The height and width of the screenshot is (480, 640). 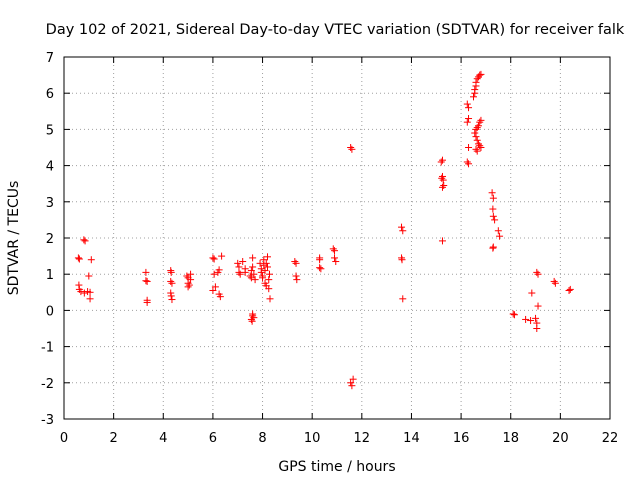 I want to click on x-tick-label: 22, so click(x=610, y=438).